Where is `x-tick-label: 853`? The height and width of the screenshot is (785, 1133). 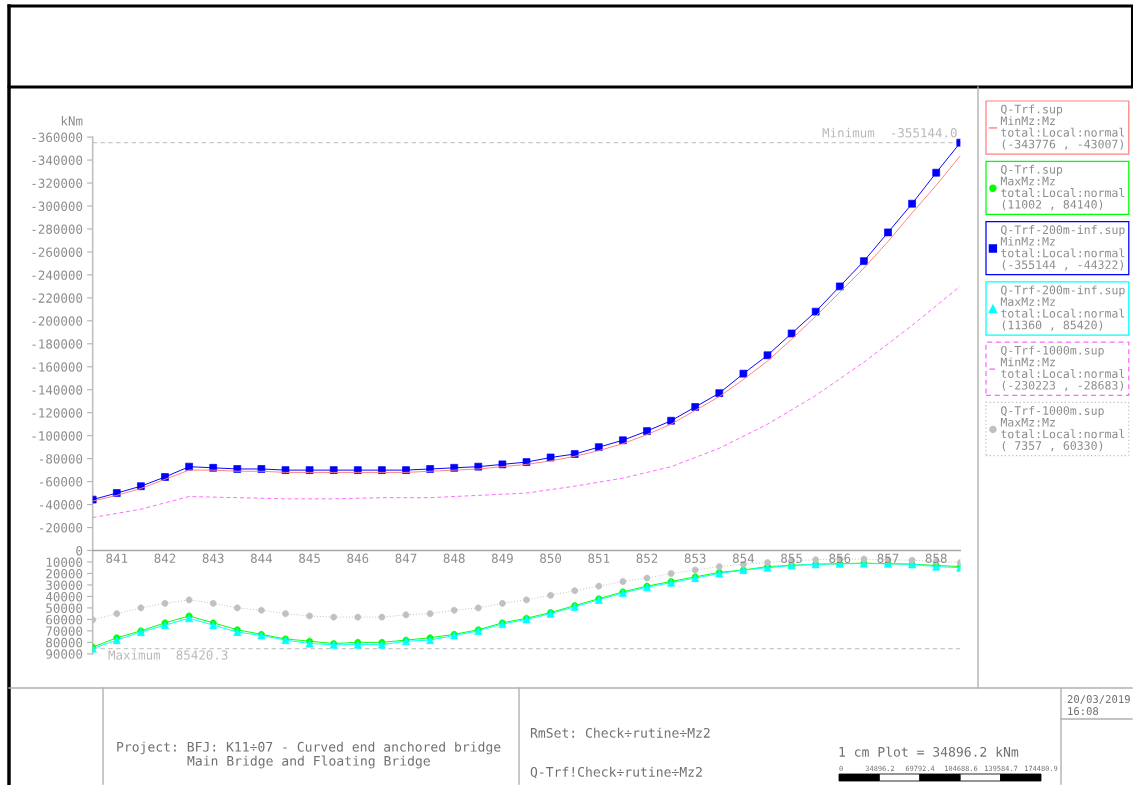
x-tick-label: 853 is located at coordinates (695, 558).